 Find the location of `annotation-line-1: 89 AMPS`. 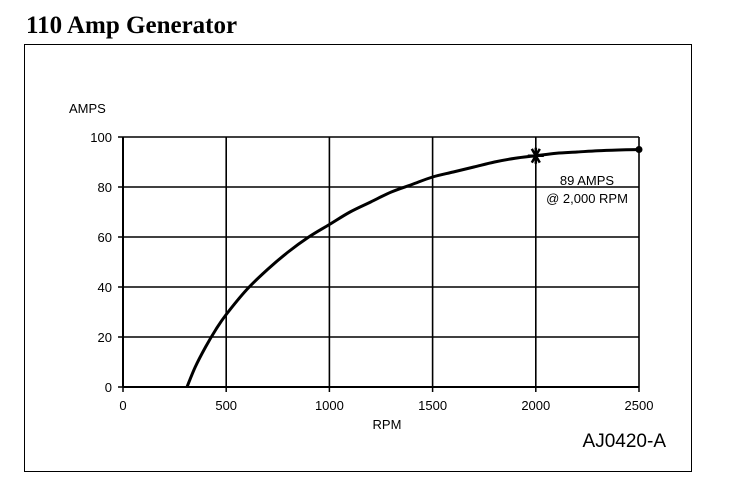

annotation-line-1: 89 AMPS is located at coordinates (587, 180).